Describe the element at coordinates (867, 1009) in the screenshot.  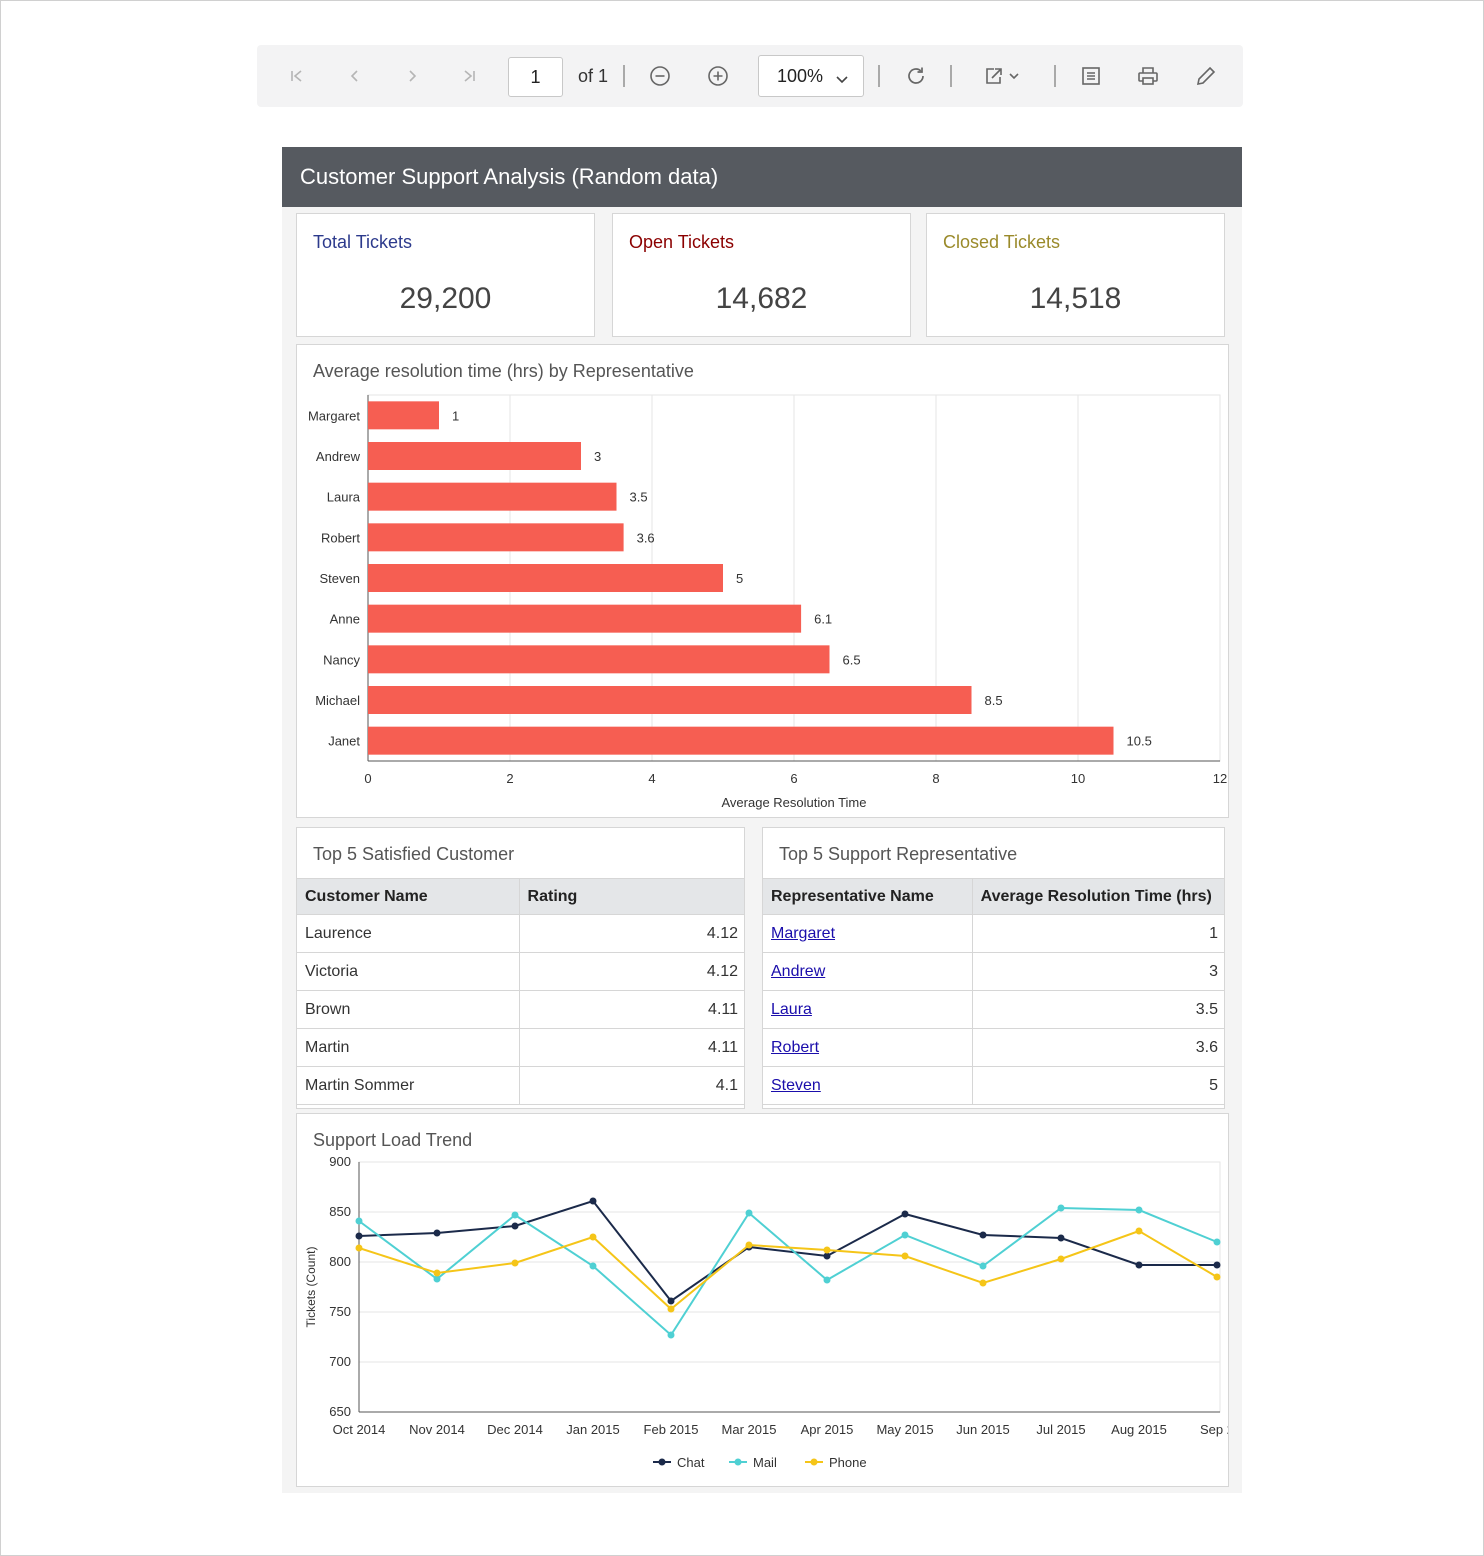
I see `representative-name-cell: Laura` at that location.